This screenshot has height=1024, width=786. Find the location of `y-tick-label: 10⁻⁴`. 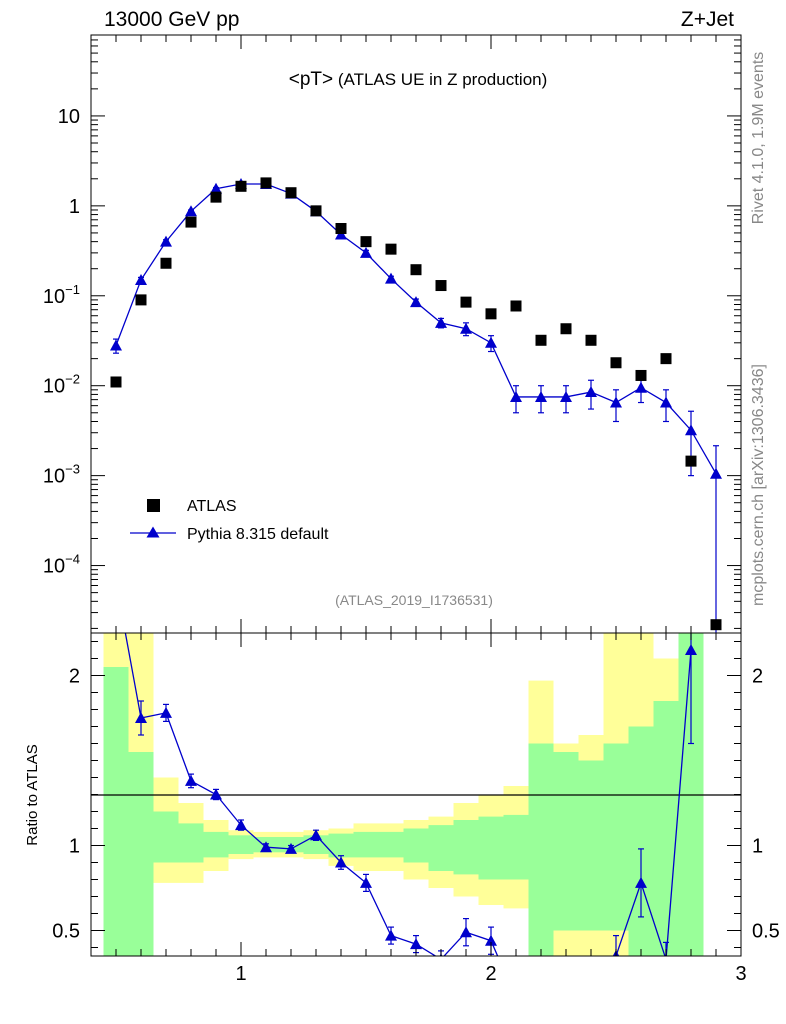

y-tick-label: 10⁻⁴ is located at coordinates (61, 565).